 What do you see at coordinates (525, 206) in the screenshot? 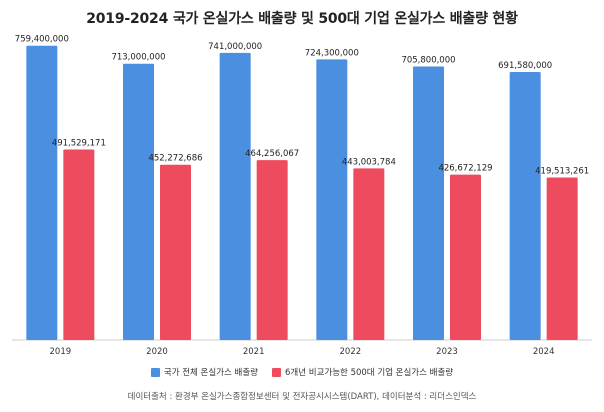
I see `bar-national-2024` at bounding box center [525, 206].